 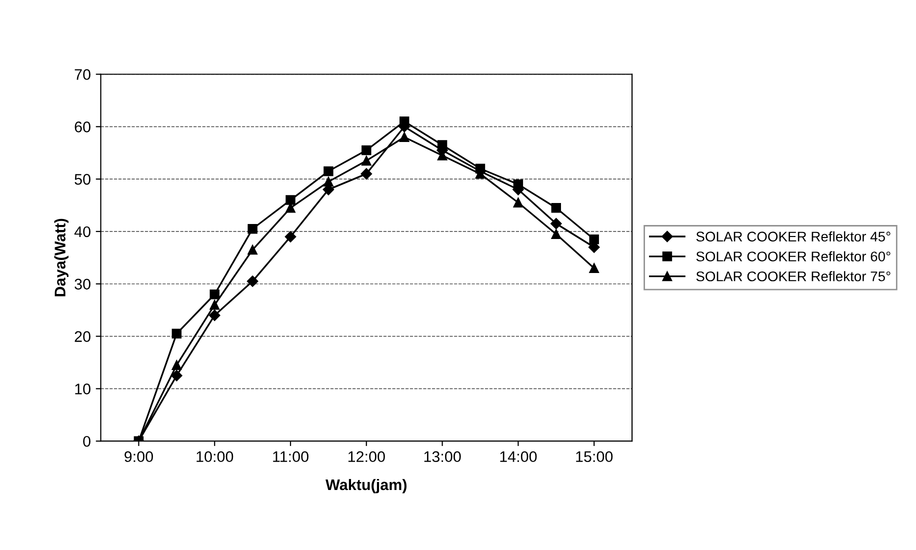 What do you see at coordinates (793, 236) in the screenshot?
I see `legend-label: SOLAR COOKER Reflektor 45°` at bounding box center [793, 236].